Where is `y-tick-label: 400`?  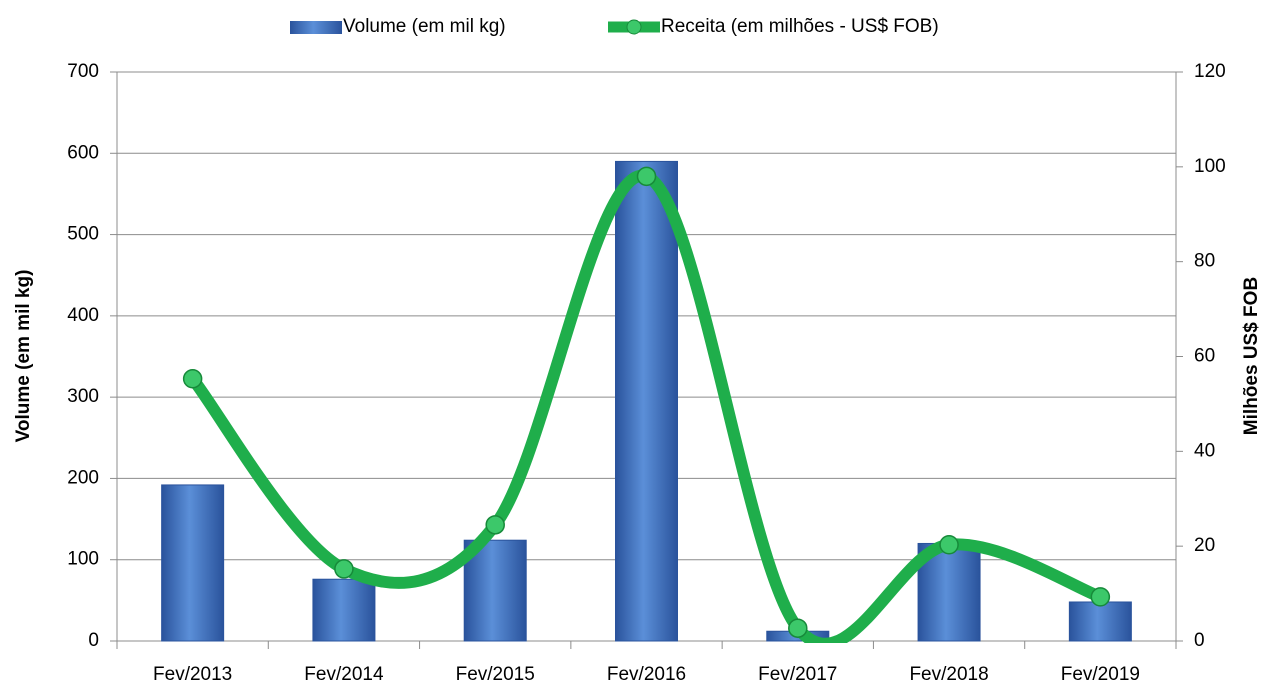 y-tick-label: 400 is located at coordinates (83, 315).